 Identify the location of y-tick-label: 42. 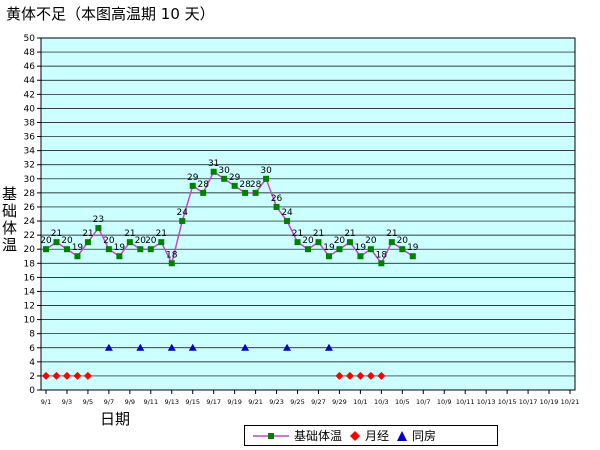
(29, 95).